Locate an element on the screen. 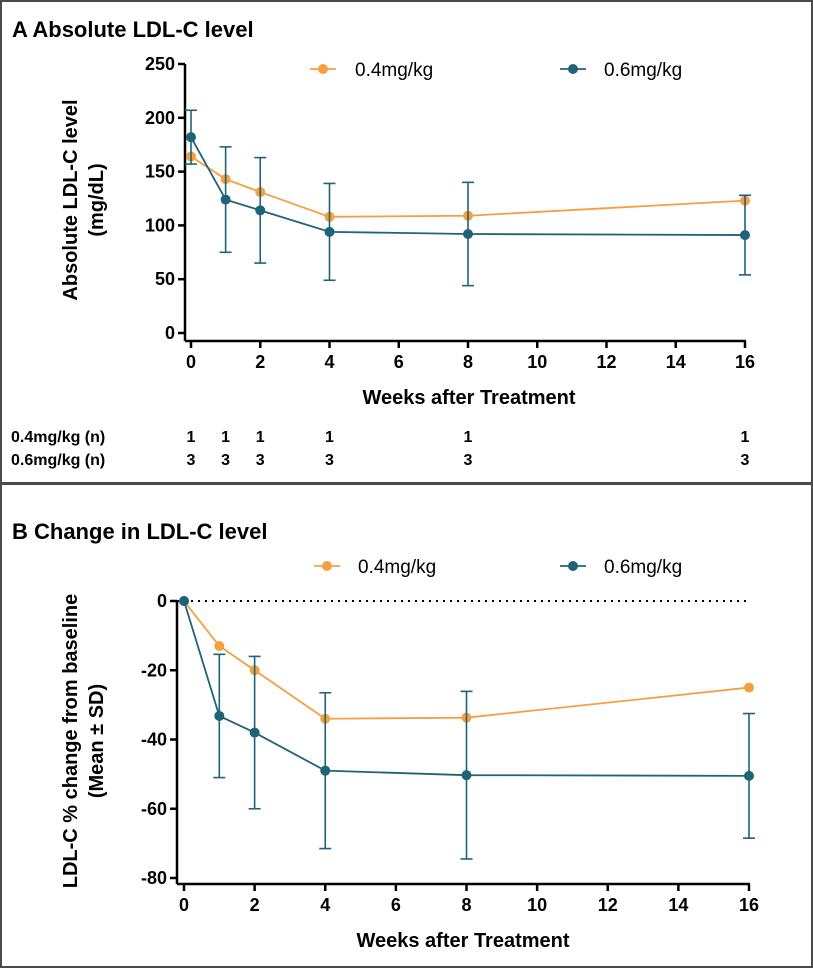  panel-a-title: A Absolute LDL-C level is located at coordinates (133, 29).